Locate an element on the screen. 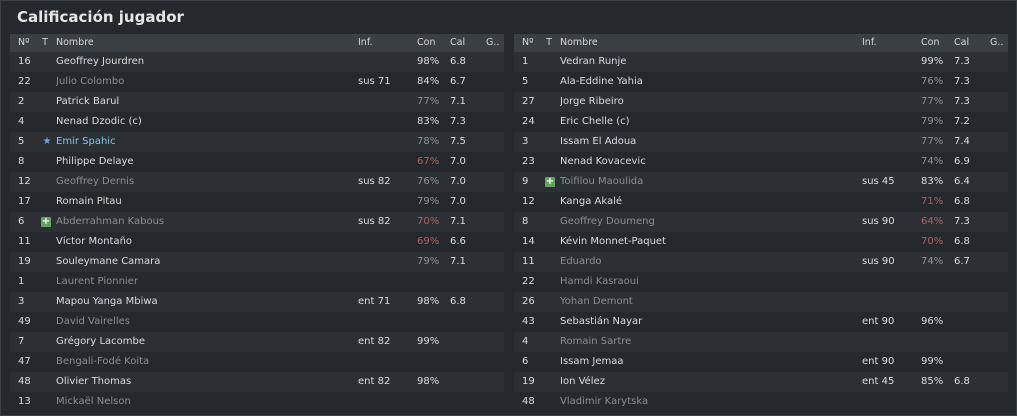 Image resolution: width=1017 pixels, height=416 pixels. table-row: 6 Abderrahman Kabous sus 82 70% 7.1 + is located at coordinates (257, 222).